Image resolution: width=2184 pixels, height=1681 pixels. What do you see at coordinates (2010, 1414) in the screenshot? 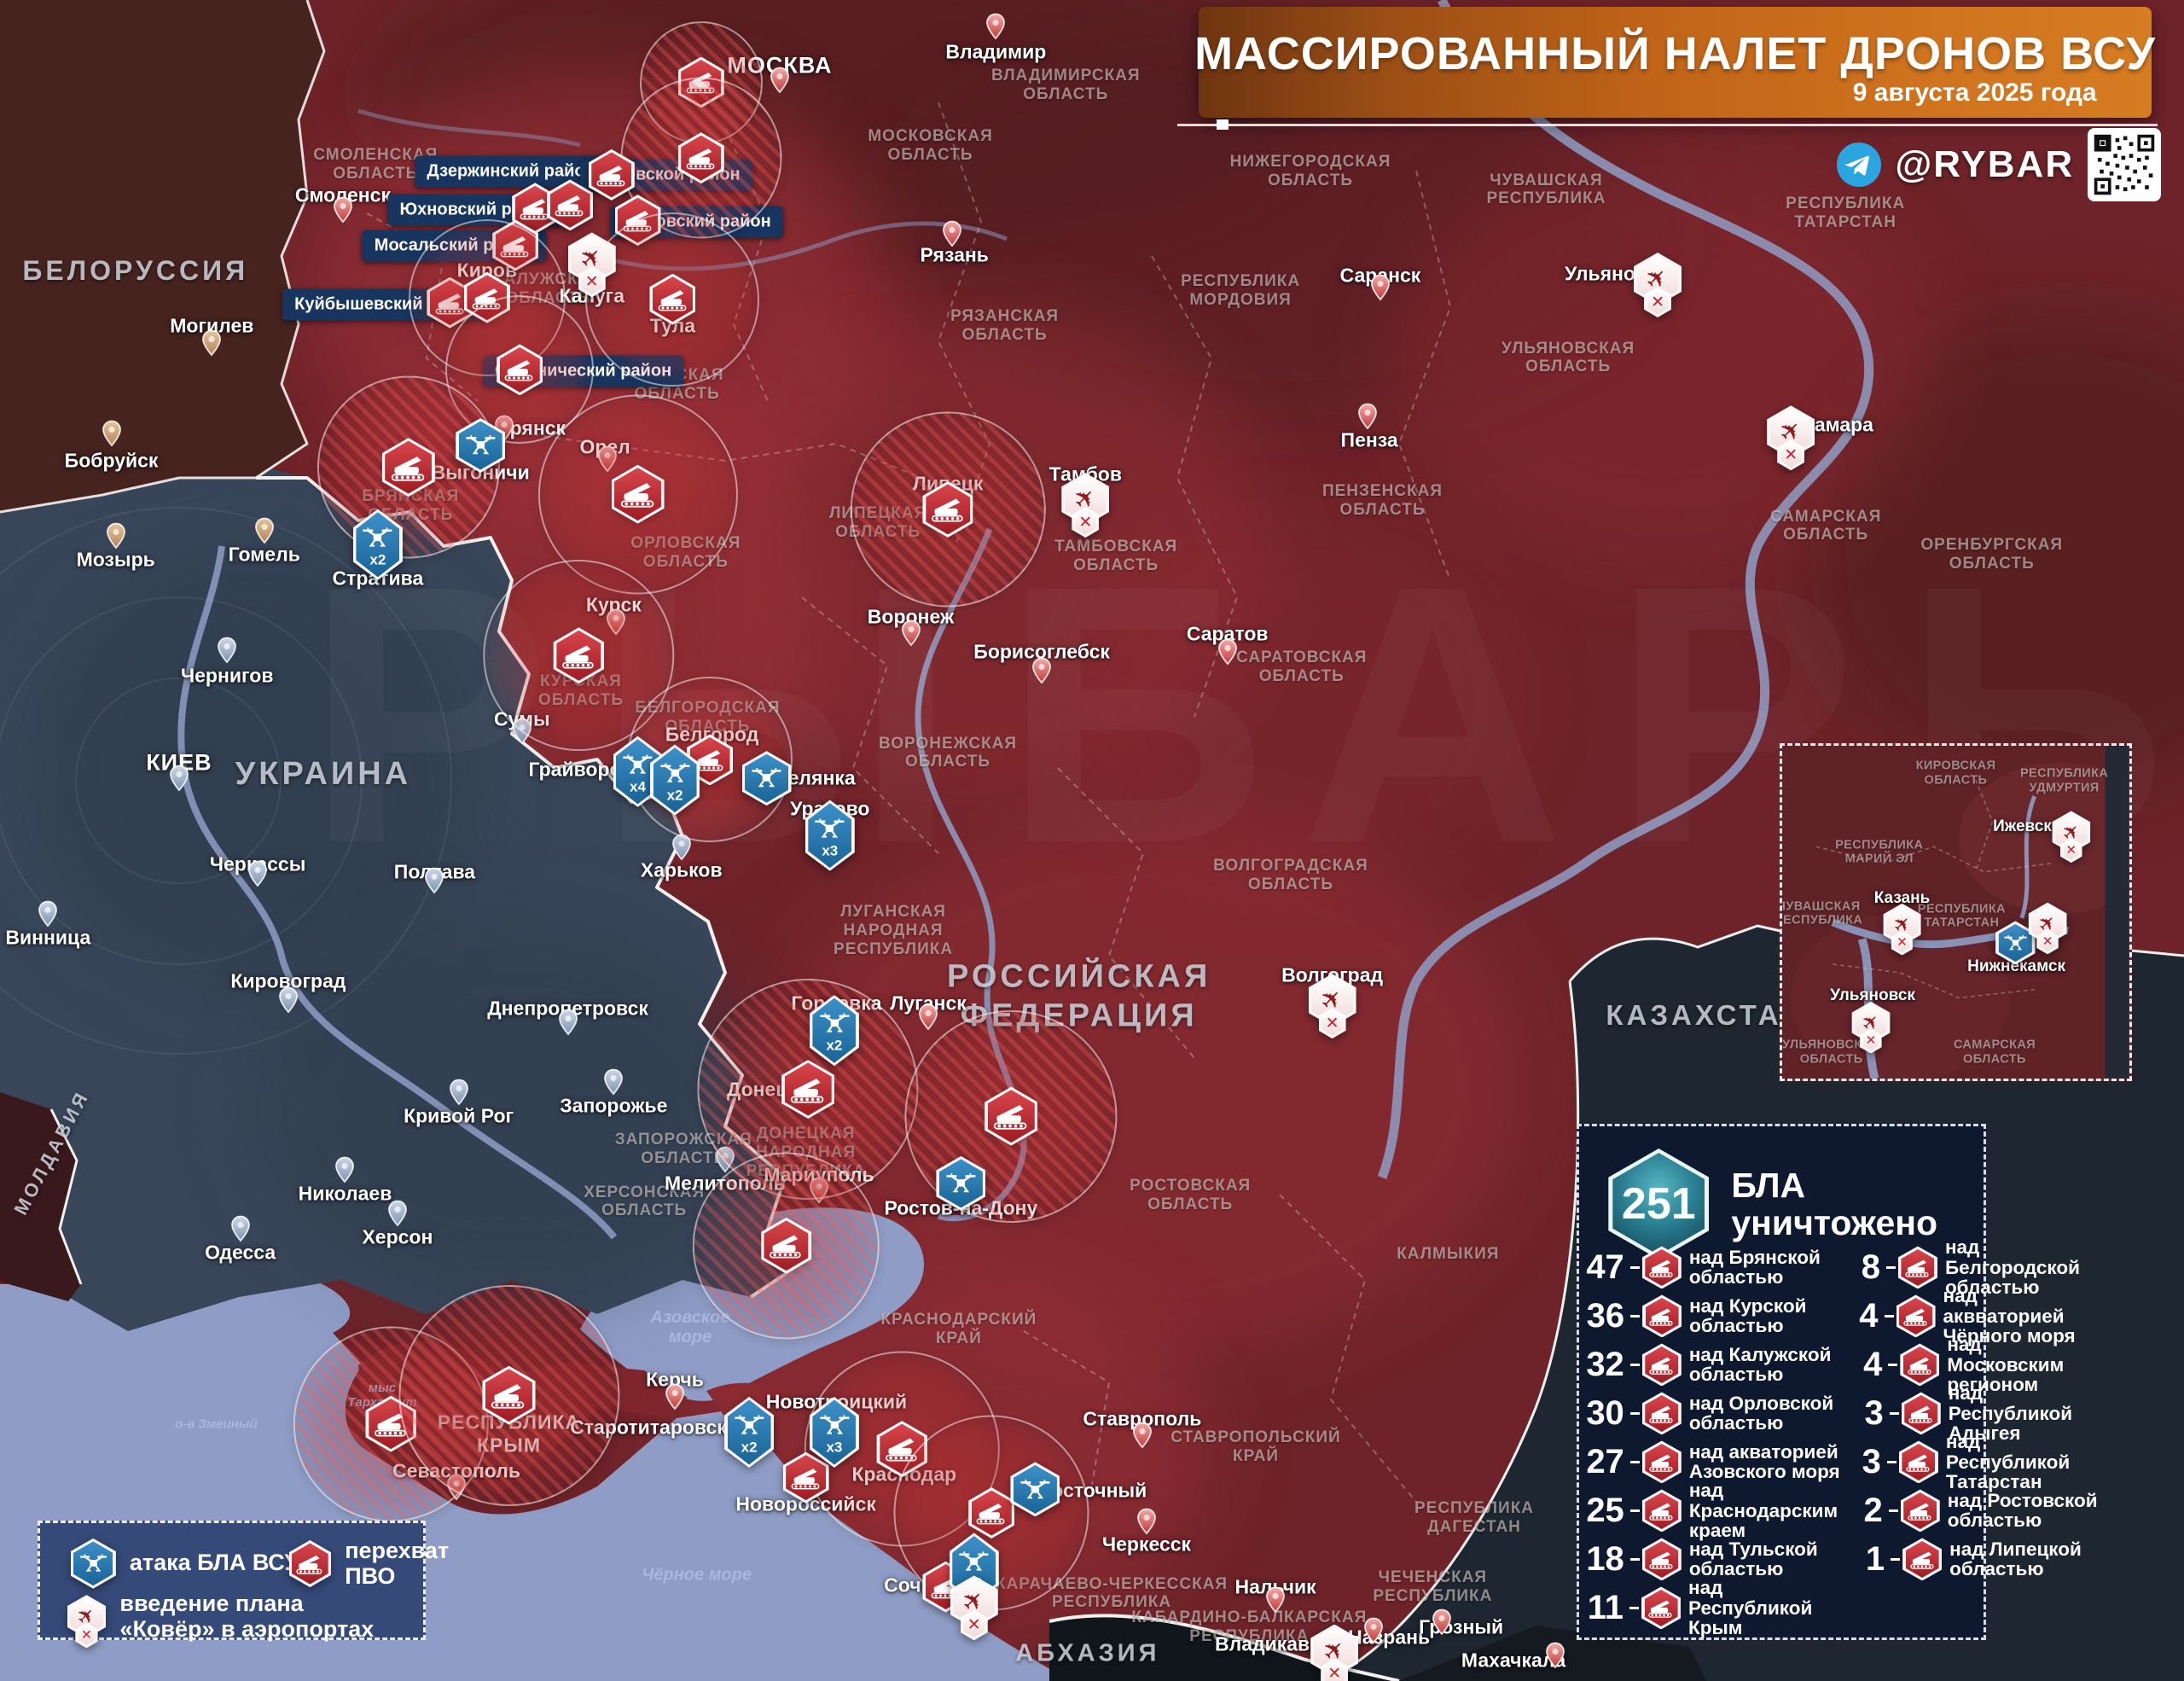
I see `stat-label: над Республикой Адыгея` at bounding box center [2010, 1414].